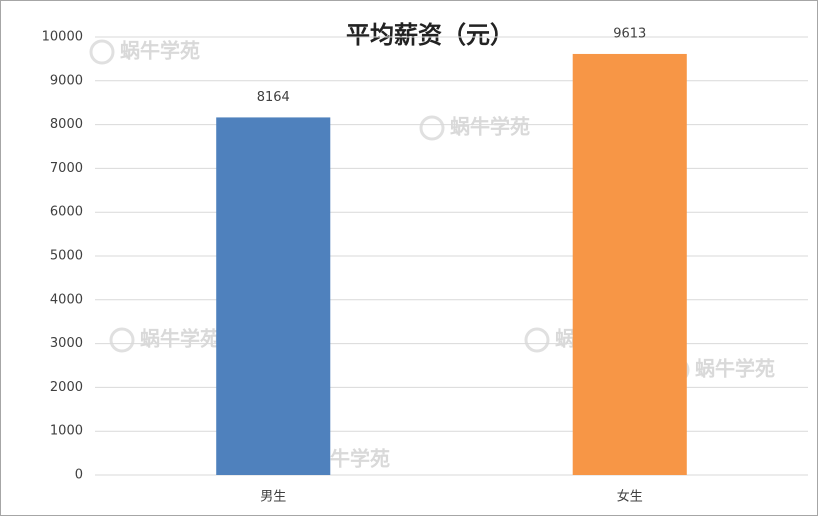  Describe the element at coordinates (66, 387) in the screenshot. I see `y-tick-label: 2000` at that location.